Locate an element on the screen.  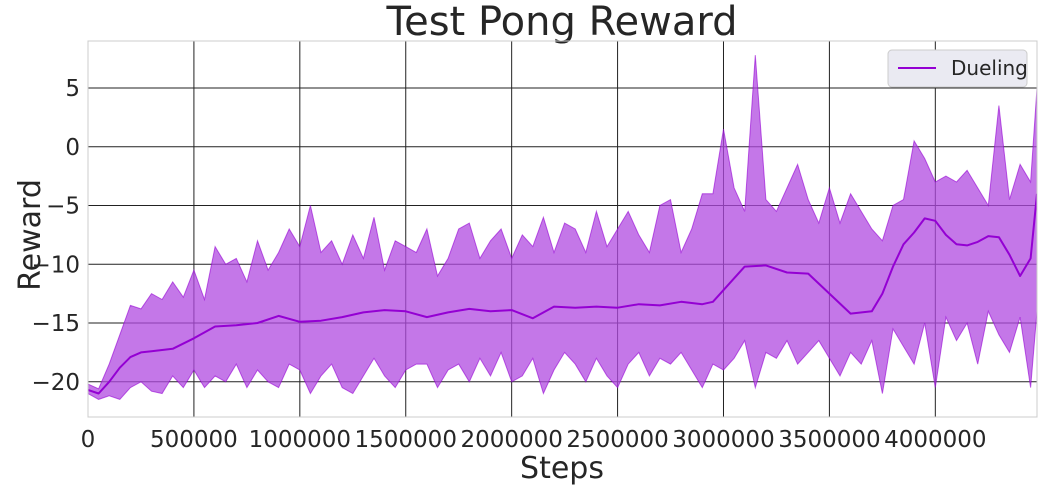
x-tick-label: 3000000 is located at coordinates (723, 440).